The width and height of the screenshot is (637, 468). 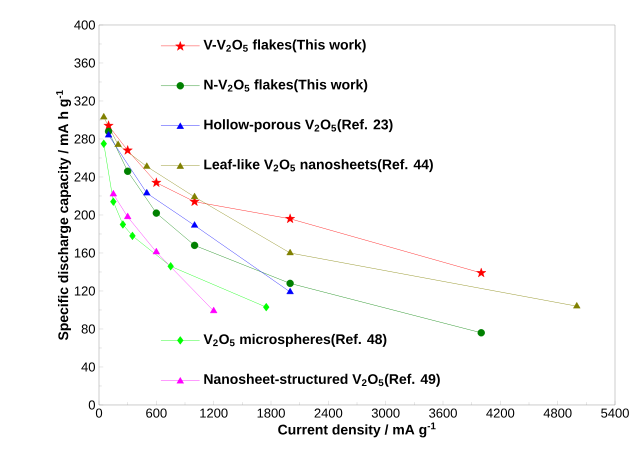 What do you see at coordinates (84, 253) in the screenshot?
I see `y-tick-label: 160` at bounding box center [84, 253].